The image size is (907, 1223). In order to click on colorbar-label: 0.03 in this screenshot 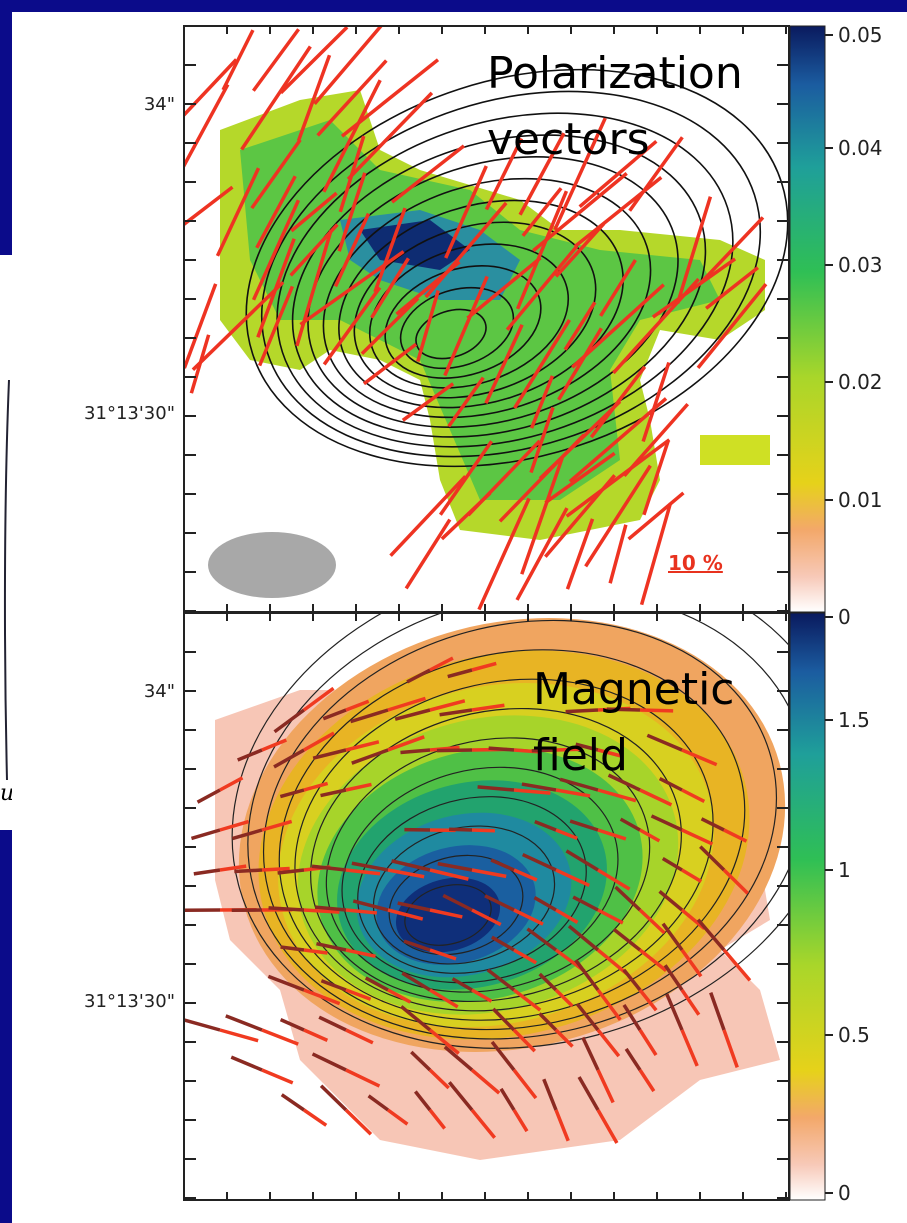, I will do `click(860, 265)`.